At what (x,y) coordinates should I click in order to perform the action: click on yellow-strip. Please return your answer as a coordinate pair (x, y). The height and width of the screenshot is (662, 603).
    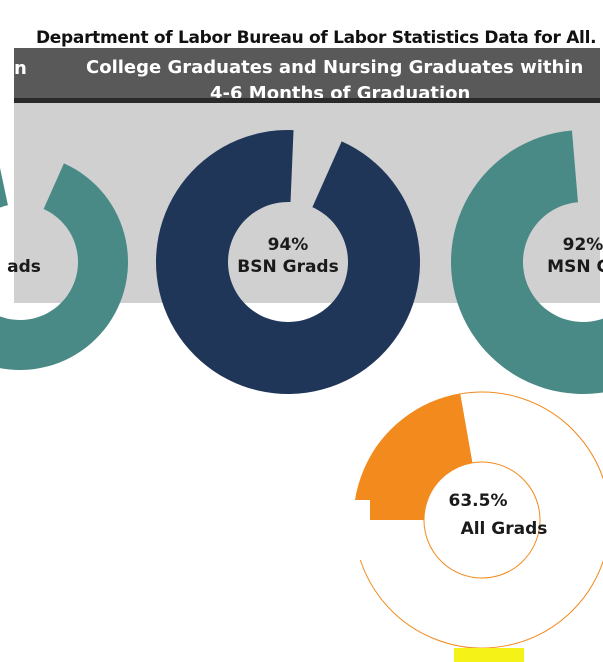
    Looking at the image, I should click on (489, 655).